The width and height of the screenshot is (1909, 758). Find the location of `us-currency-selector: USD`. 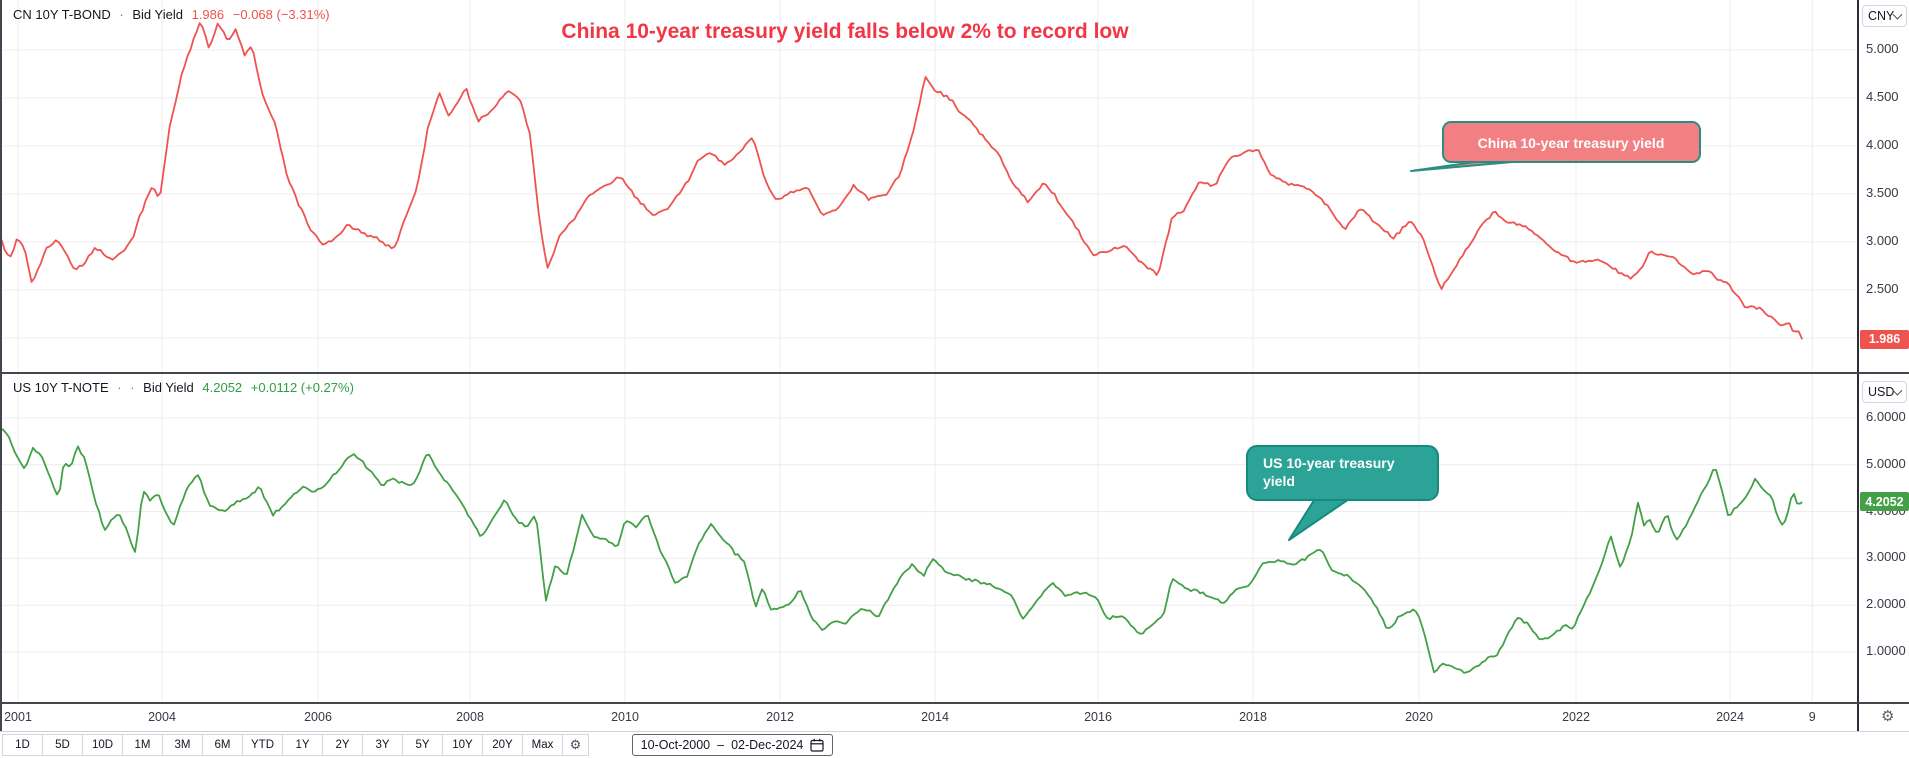

us-currency-selector: USD is located at coordinates (1884, 392).